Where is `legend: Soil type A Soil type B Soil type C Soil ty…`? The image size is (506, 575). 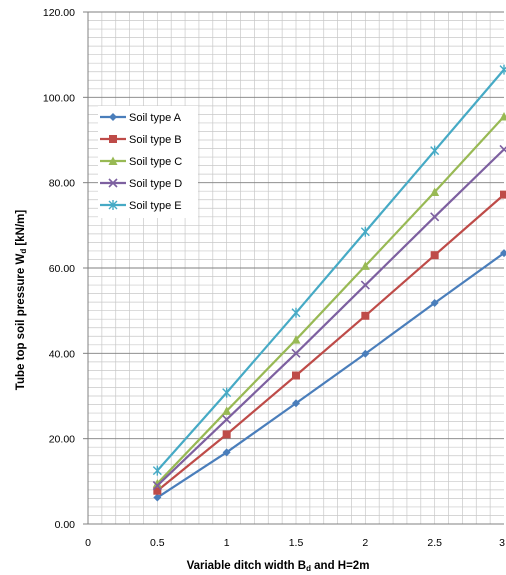 legend: Soil type A Soil type B Soil type C Soil ty… is located at coordinates (148, 162).